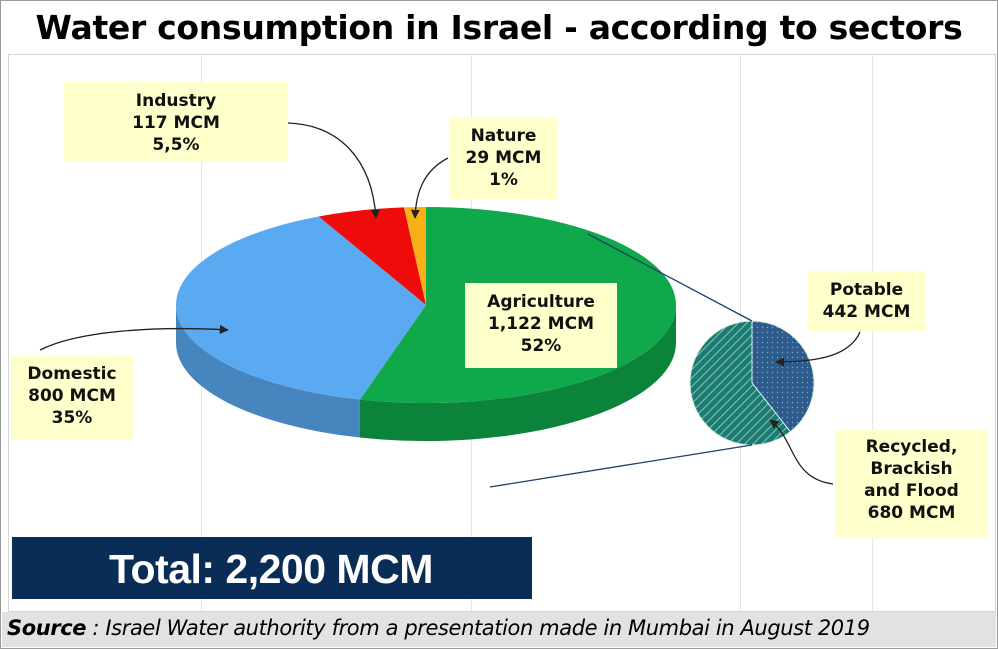 This screenshot has height=649, width=998. I want to click on potable-value: 442 MCM, so click(866, 312).